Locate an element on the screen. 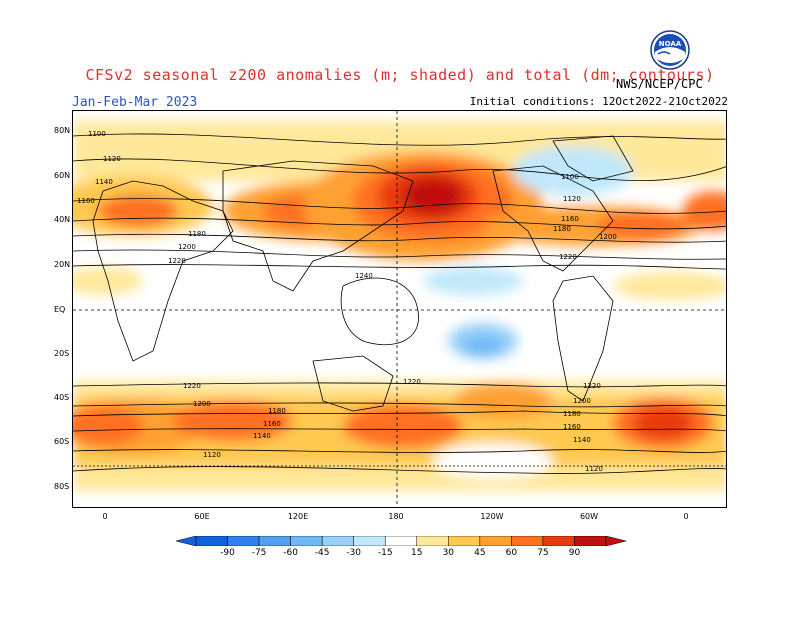 The width and height of the screenshot is (800, 618). lat-label: 40N is located at coordinates (62, 219).